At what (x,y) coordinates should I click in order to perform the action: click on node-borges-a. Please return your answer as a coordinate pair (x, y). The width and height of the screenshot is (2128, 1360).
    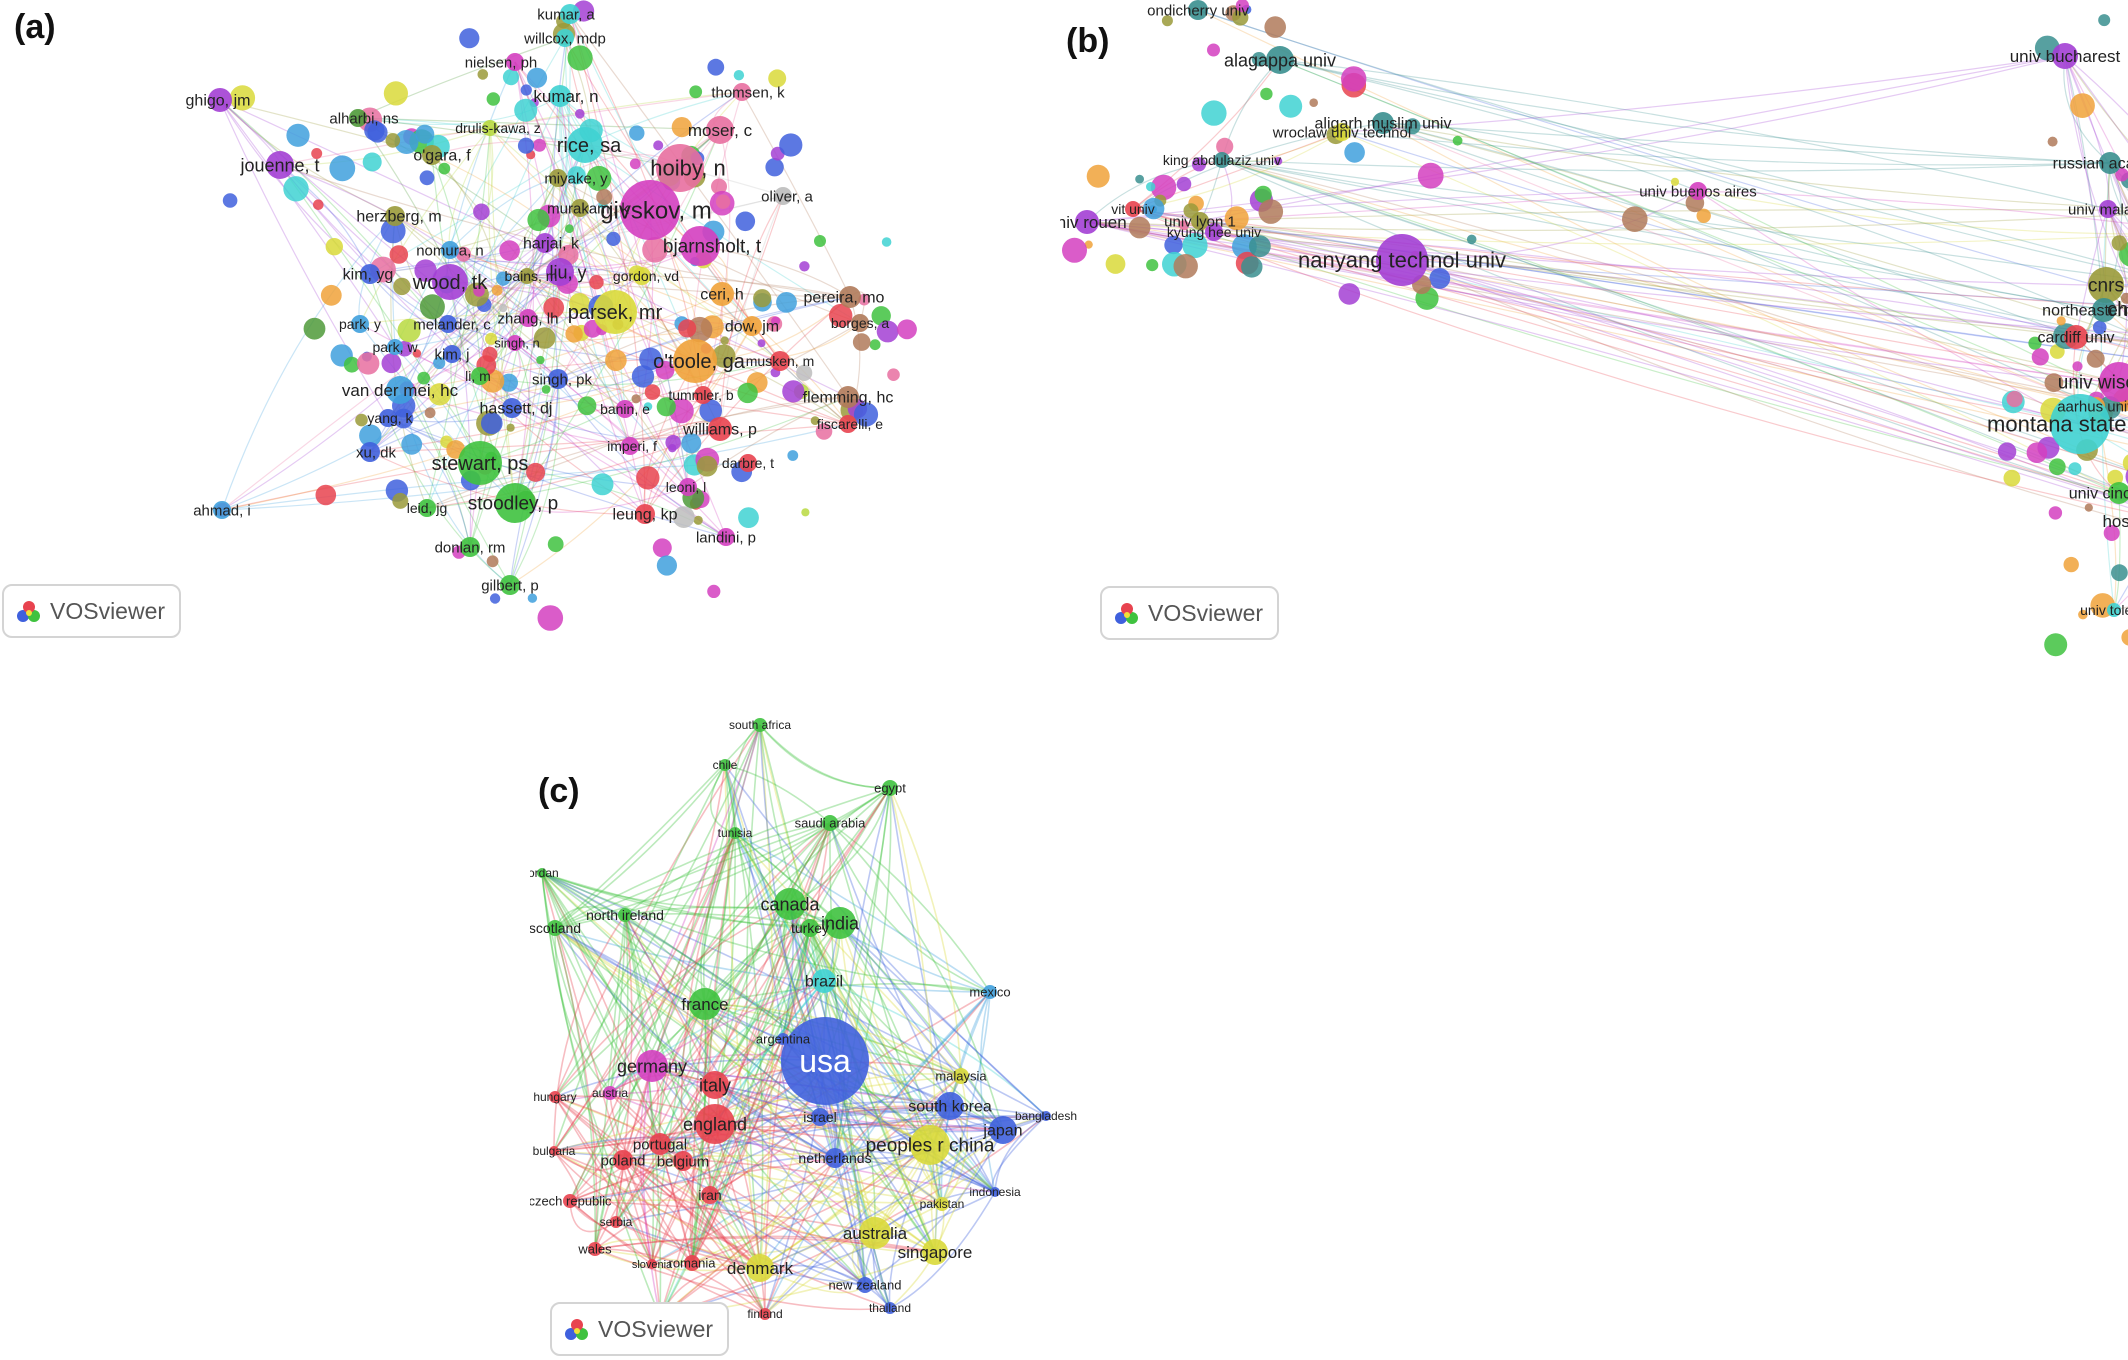
    Looking at the image, I should click on (860, 323).